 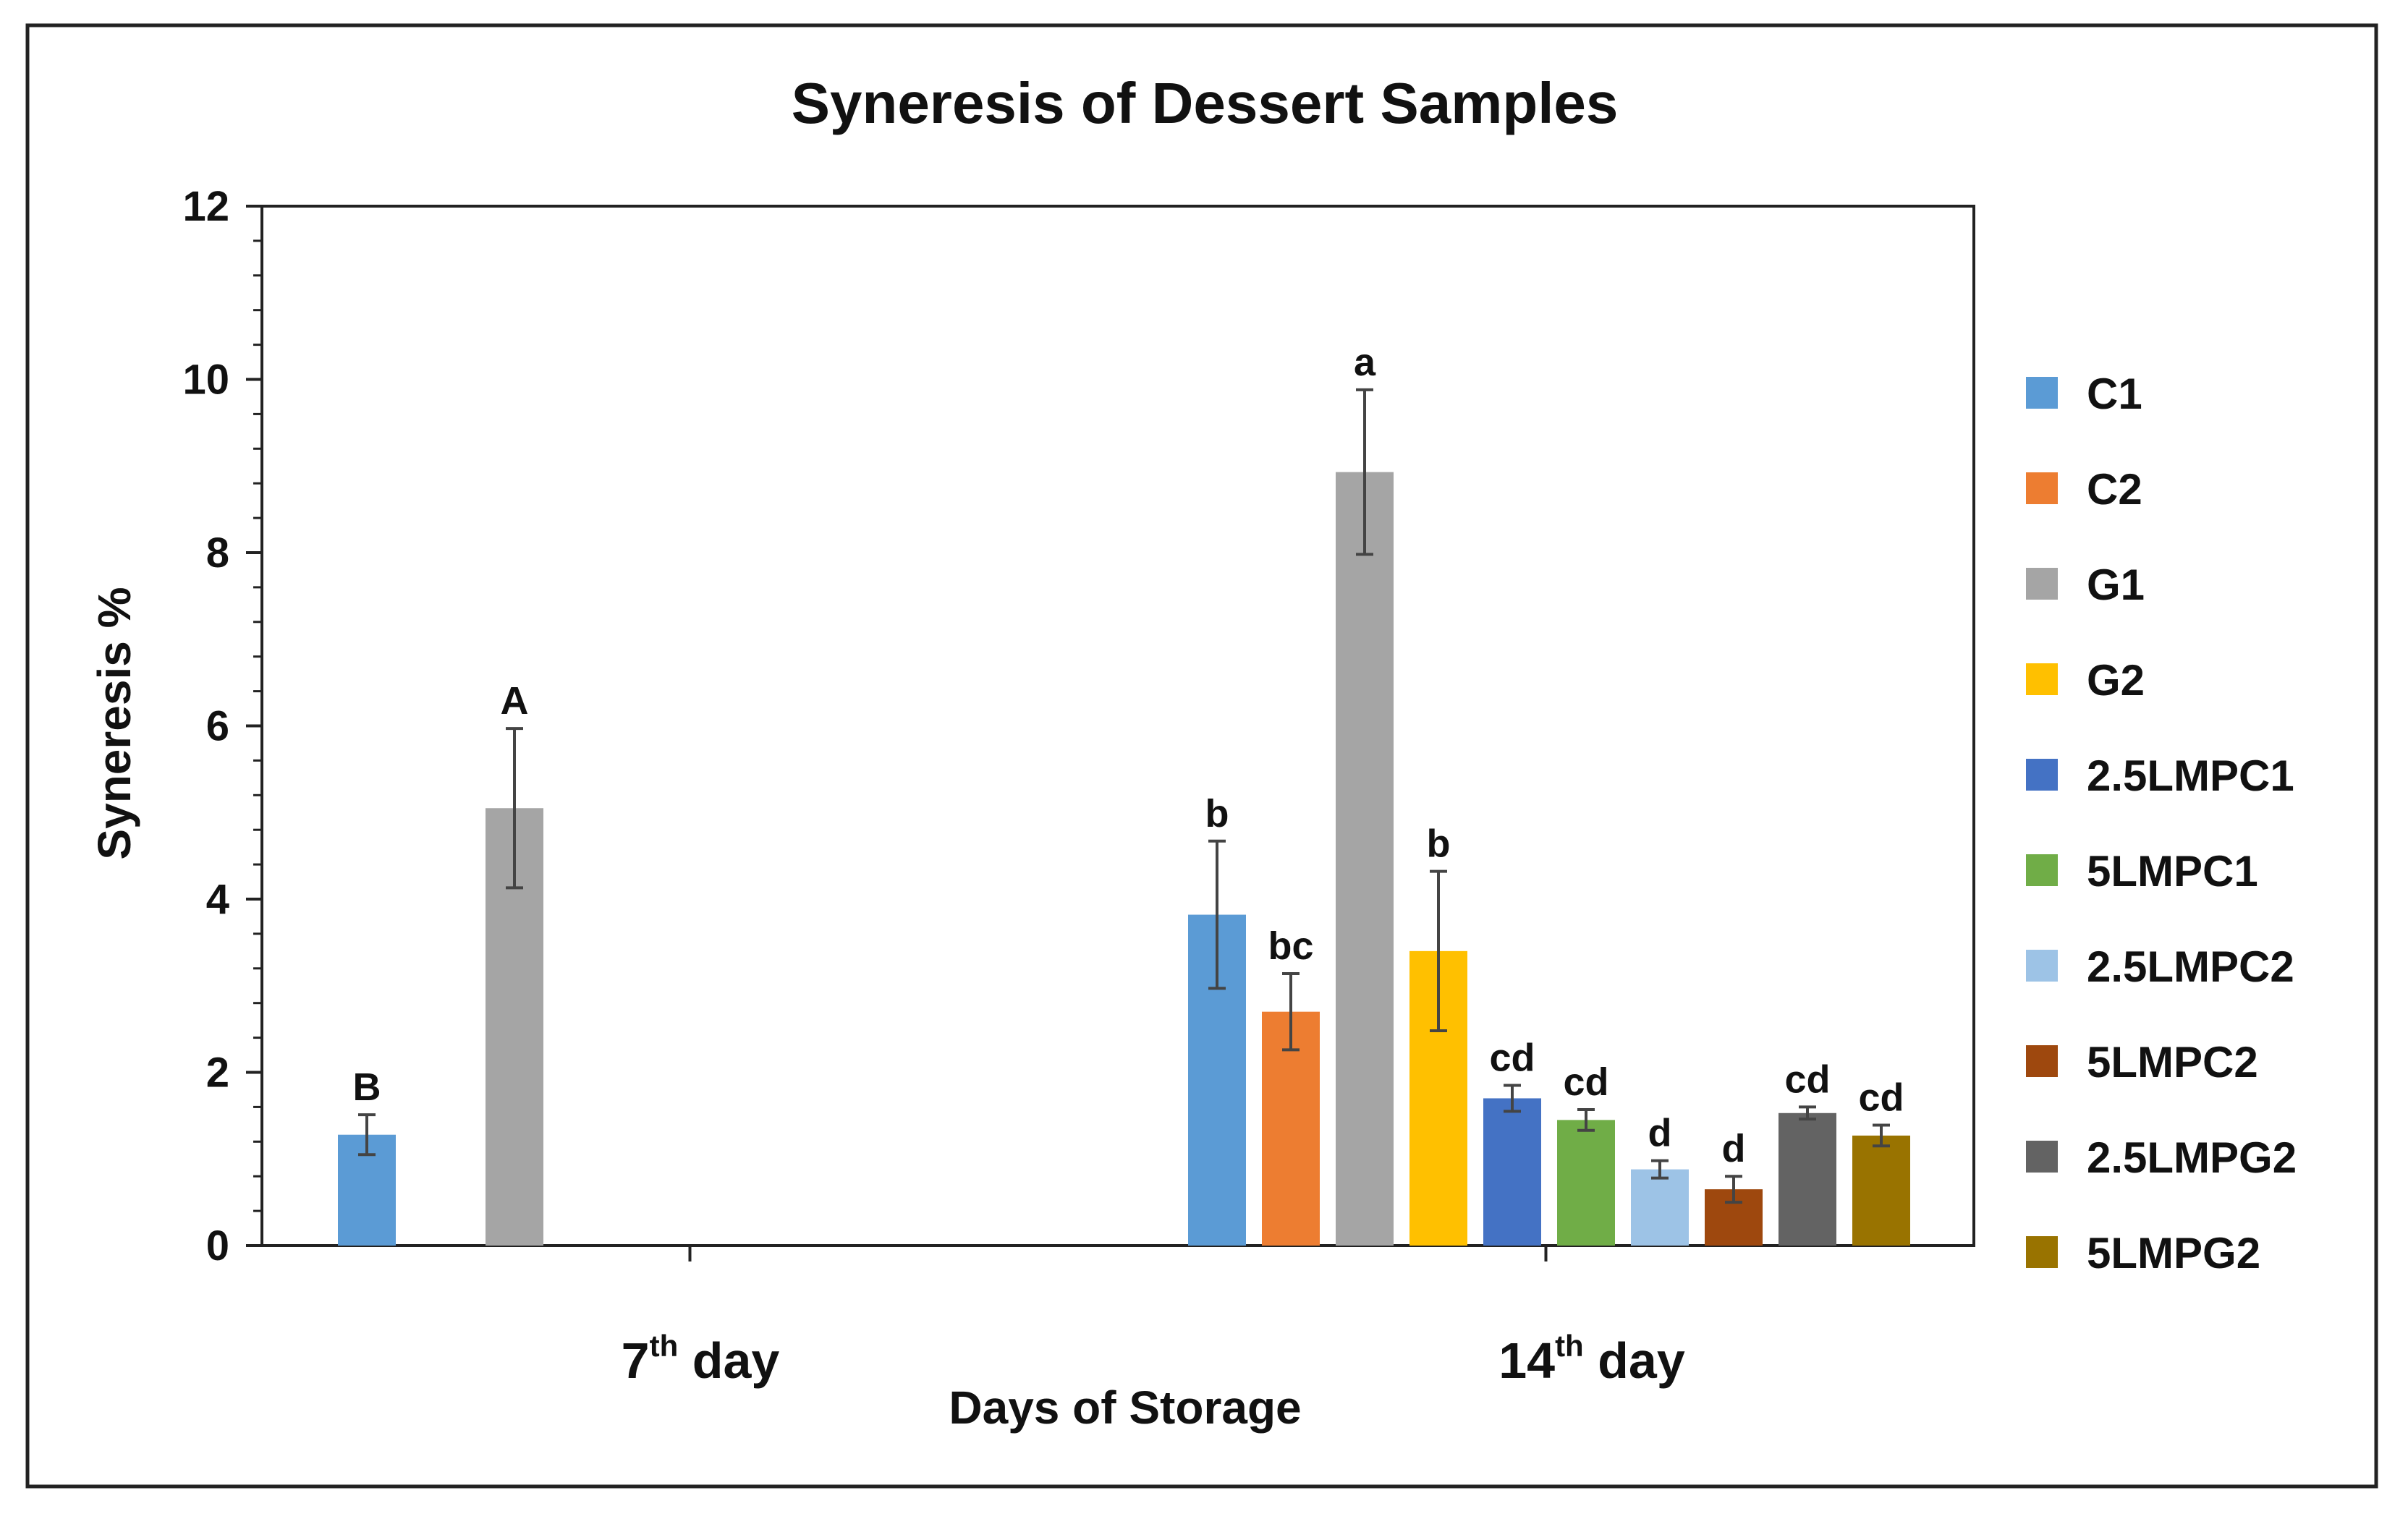 I want to click on legend-swatch-C1, so click(x=2042, y=393).